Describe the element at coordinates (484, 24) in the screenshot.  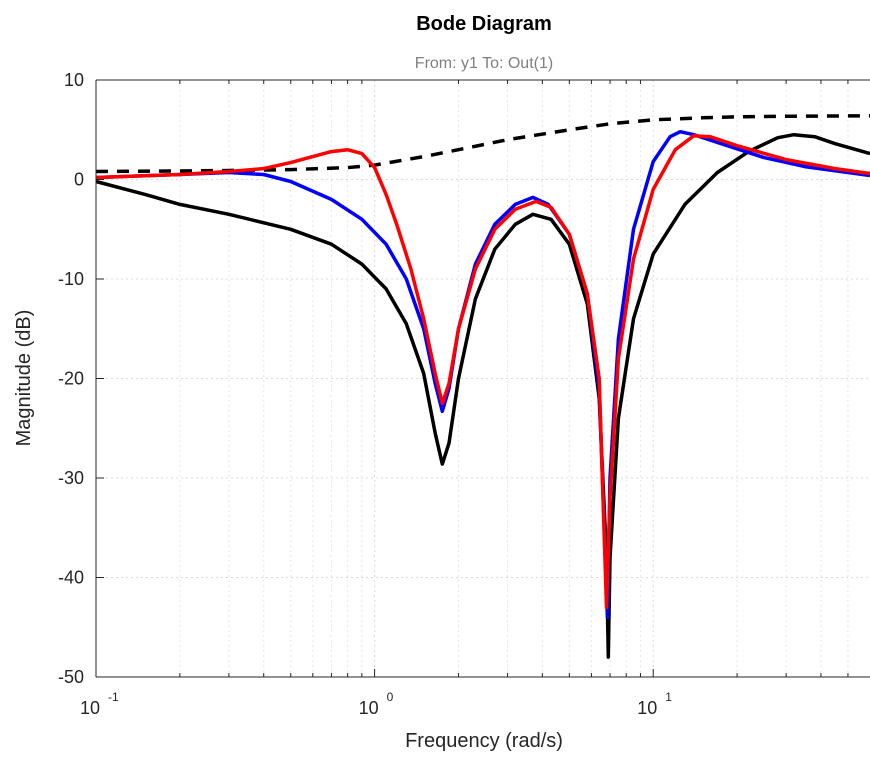
I see `chart-title: Bode Diagram` at that location.